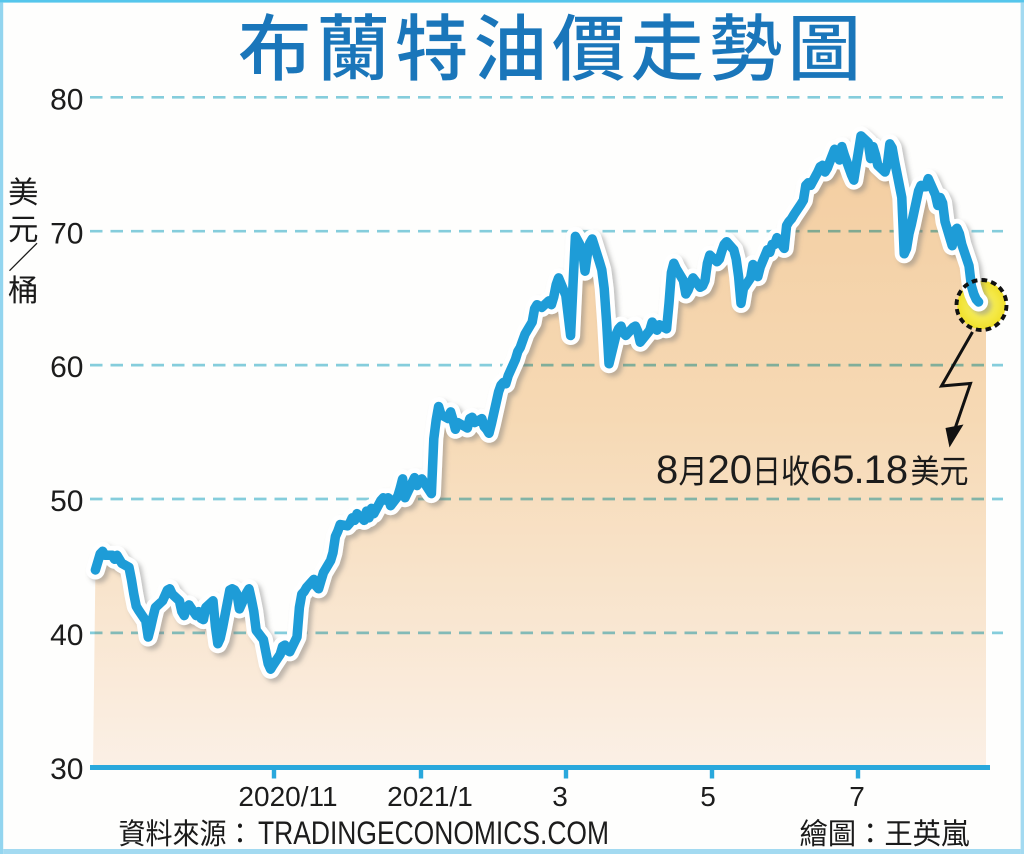 This screenshot has width=1024, height=854. I want to click on svg-text: 30, so click(66, 769).